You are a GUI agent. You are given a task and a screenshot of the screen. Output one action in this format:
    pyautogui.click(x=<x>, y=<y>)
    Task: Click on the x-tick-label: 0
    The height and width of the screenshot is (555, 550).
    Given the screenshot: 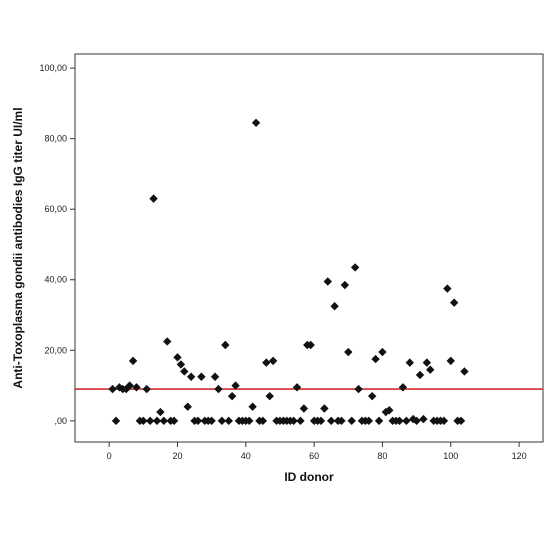 What is the action you would take?
    pyautogui.click(x=109, y=456)
    